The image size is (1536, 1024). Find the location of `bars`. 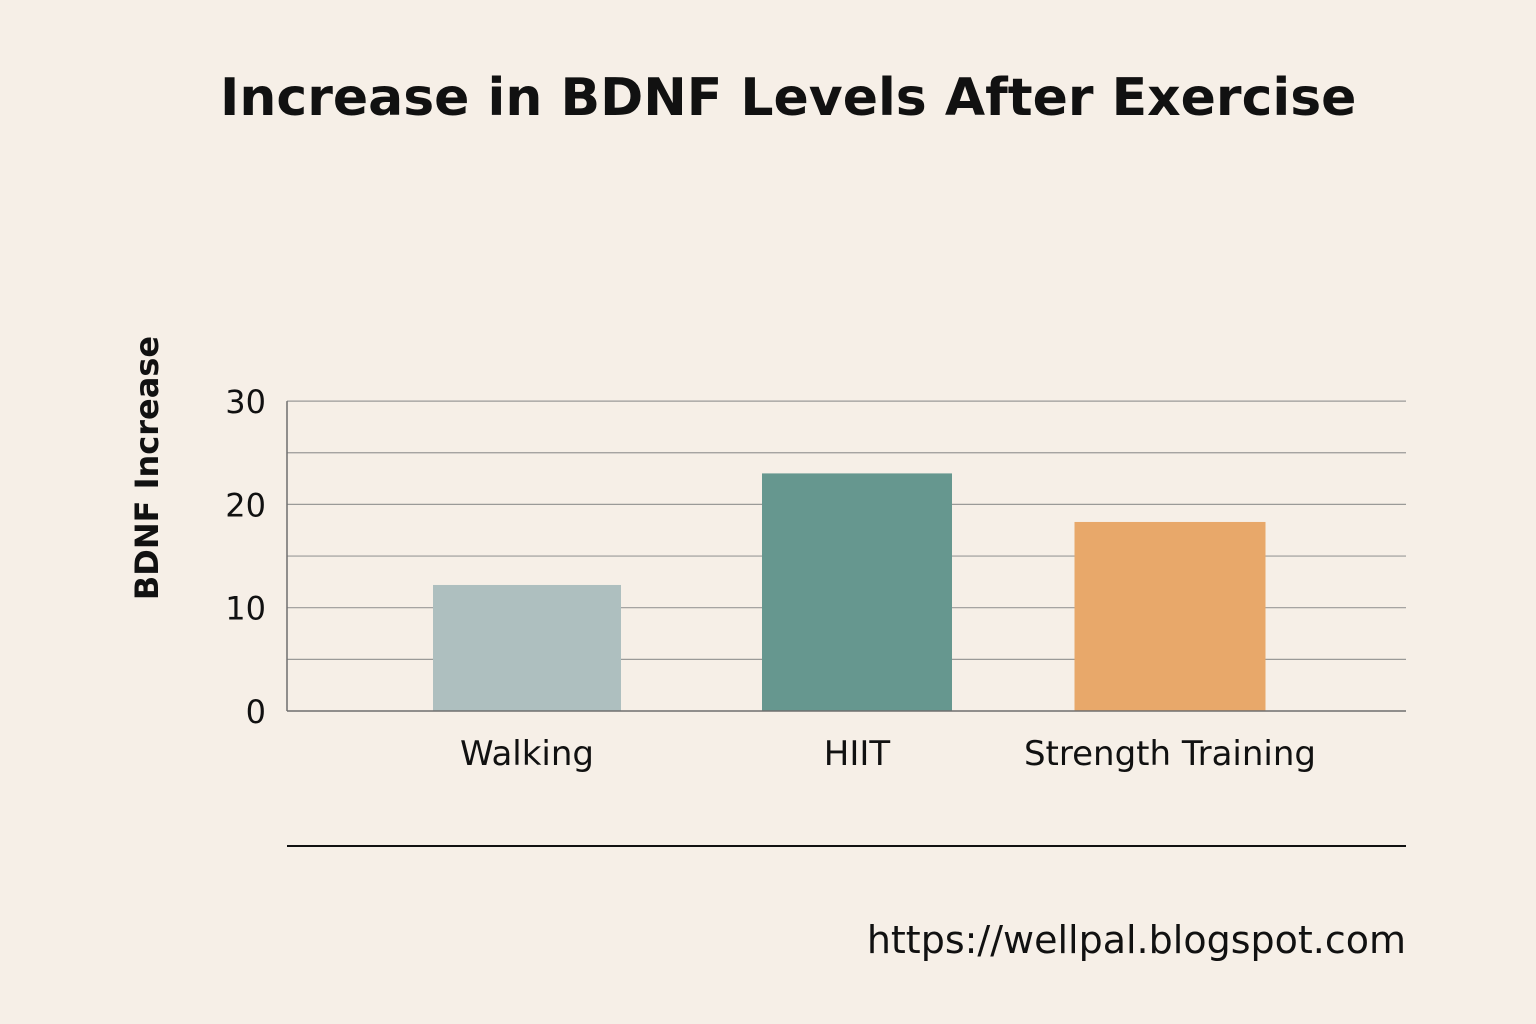

bars is located at coordinates (849, 592).